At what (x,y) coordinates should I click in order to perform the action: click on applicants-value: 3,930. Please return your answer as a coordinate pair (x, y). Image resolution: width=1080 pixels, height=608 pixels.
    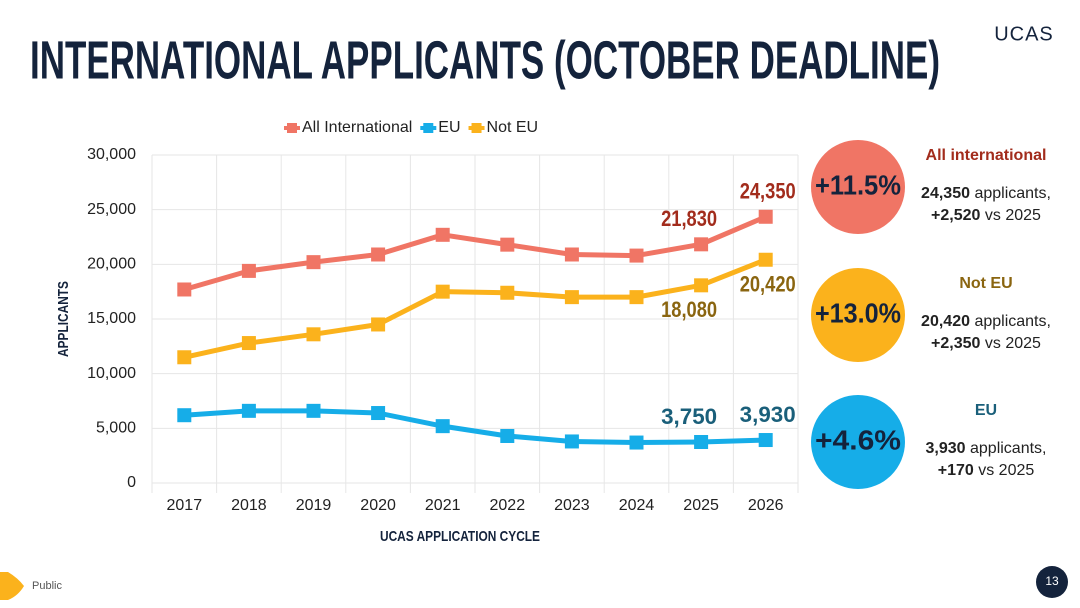
    Looking at the image, I should click on (946, 448).